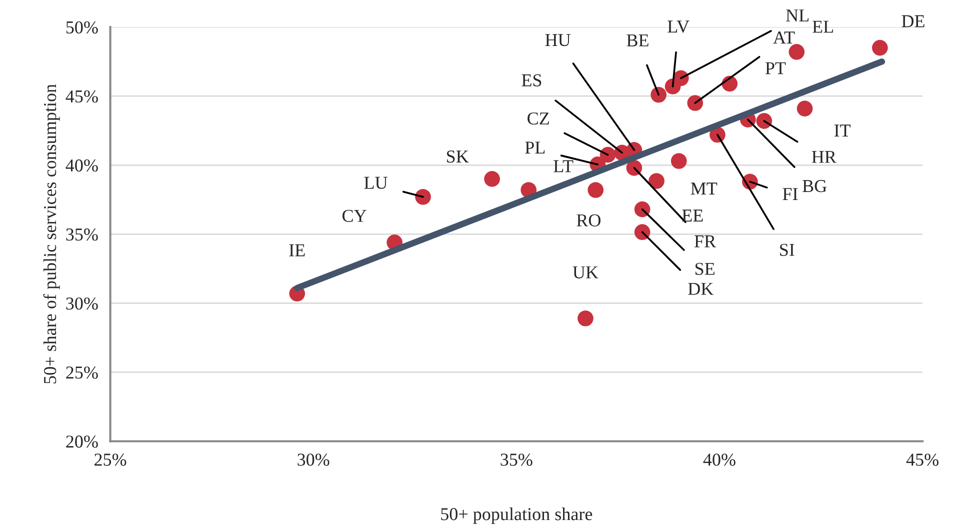 The image size is (959, 531). I want to click on x-tick-label: 40%, so click(719, 460).